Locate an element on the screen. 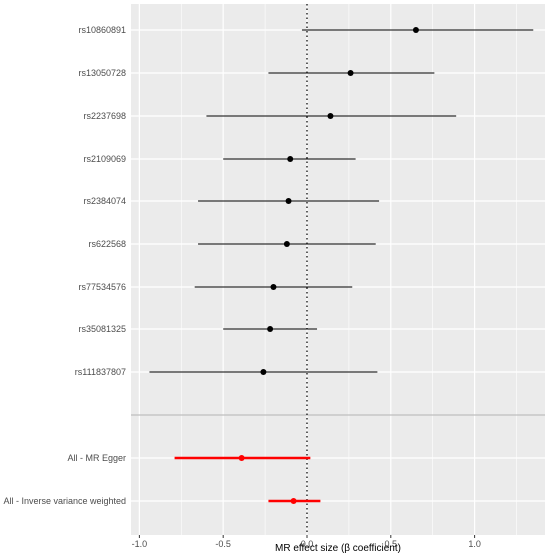 Image resolution: width=550 pixels, height=558 pixels. row-label: rs13050728 is located at coordinates (102, 73).